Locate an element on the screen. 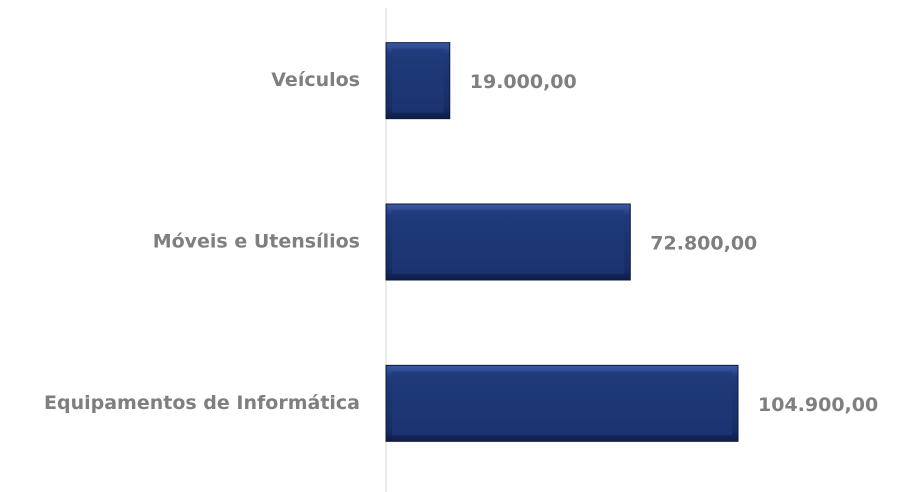  value-label: 19.000,00 is located at coordinates (523, 82).